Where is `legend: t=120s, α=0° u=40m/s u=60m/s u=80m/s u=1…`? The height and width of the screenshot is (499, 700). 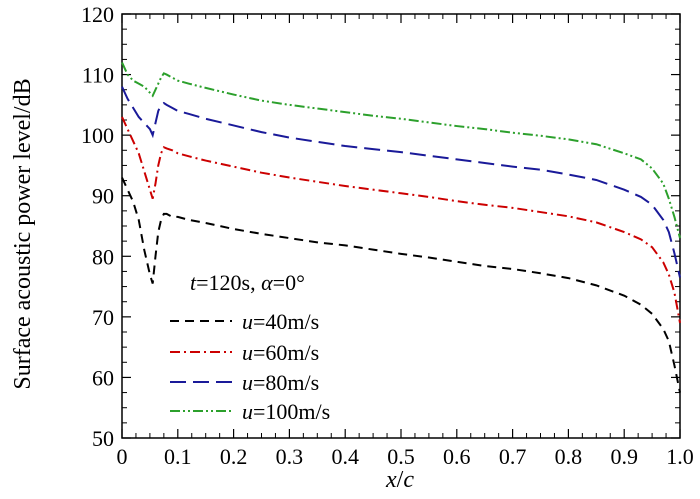
legend: t=120s, α=0° u=40m/s u=60m/s u=80m/s u=1… is located at coordinates (250, 347).